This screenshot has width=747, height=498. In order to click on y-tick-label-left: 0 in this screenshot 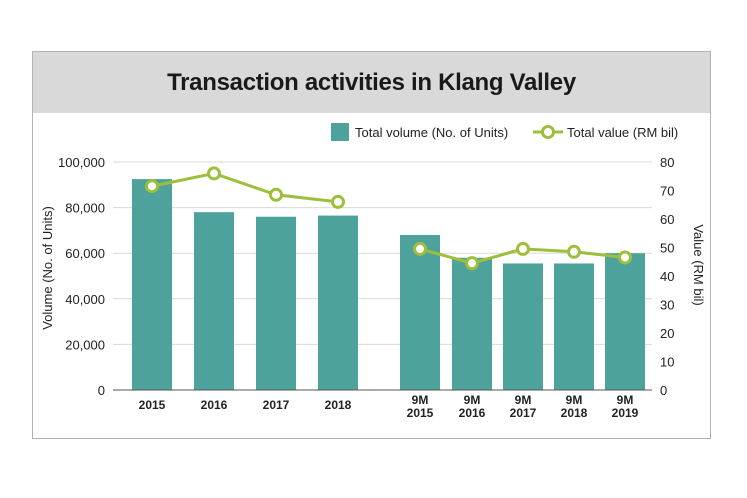, I will do `click(101, 390)`.